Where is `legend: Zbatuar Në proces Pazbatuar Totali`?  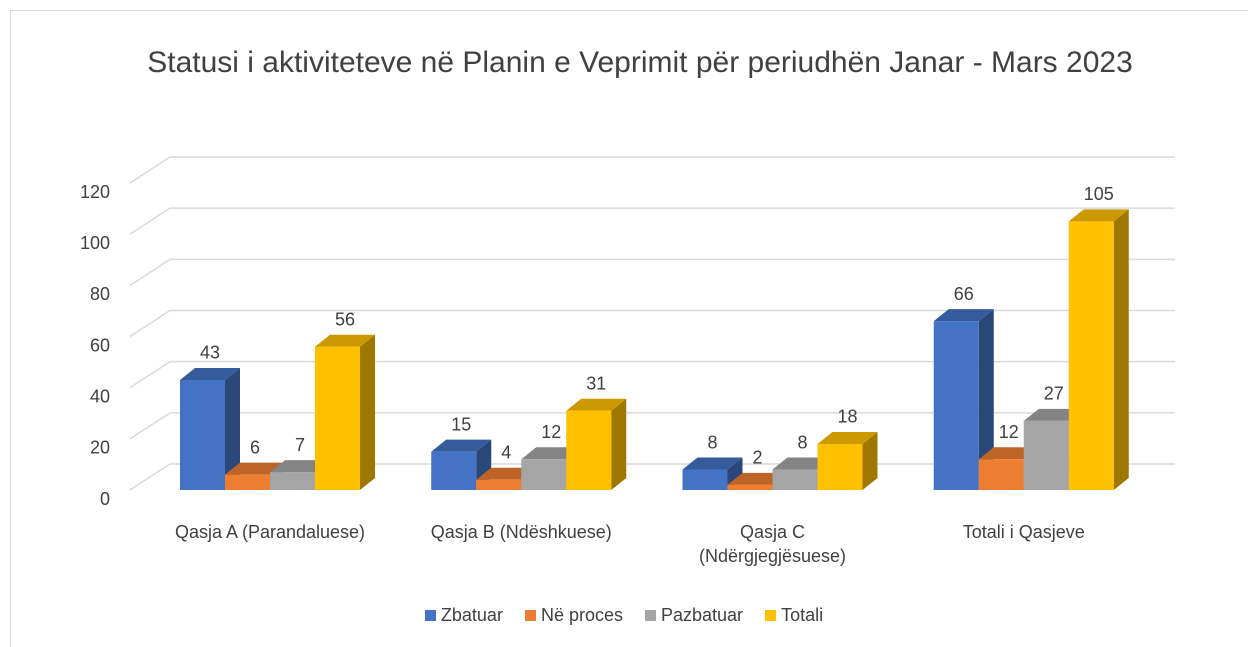 legend: Zbatuar Në proces Pazbatuar Totali is located at coordinates (624, 615).